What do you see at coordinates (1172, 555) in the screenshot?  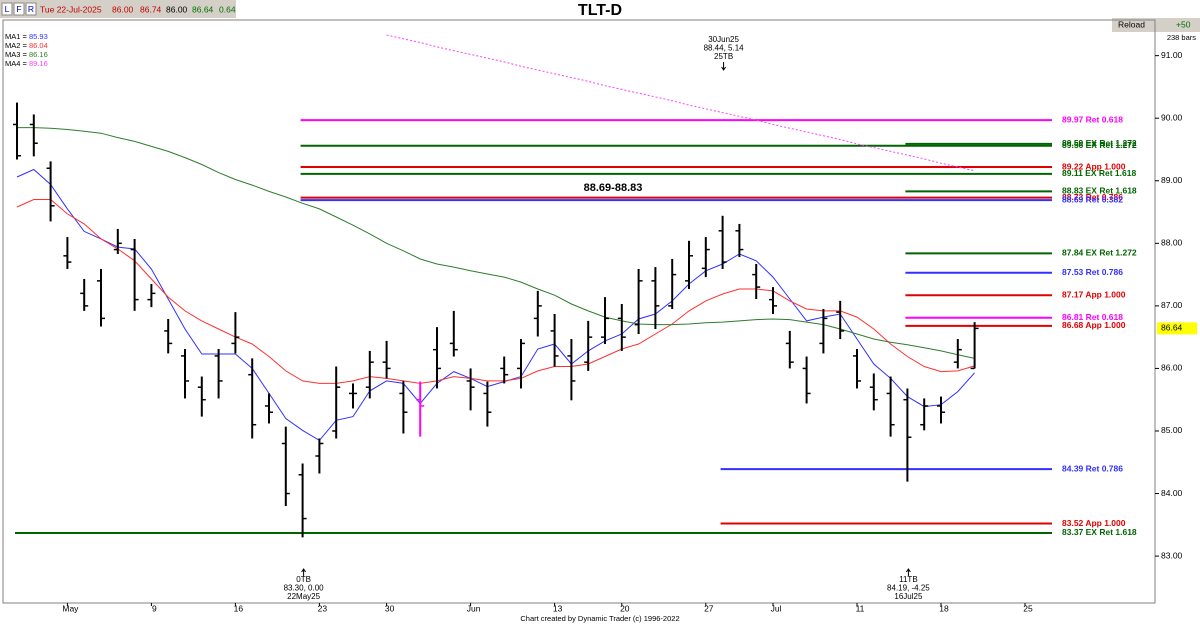 I see `y-tick-label: 83.00` at bounding box center [1172, 555].